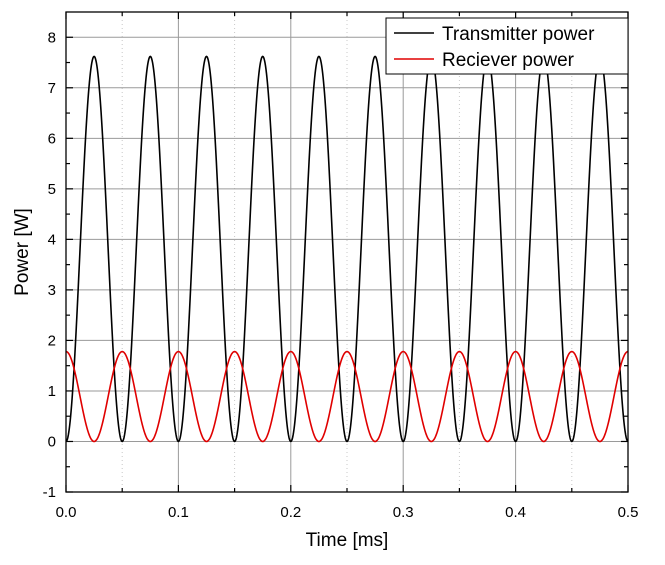  What do you see at coordinates (52, 290) in the screenshot?
I see `y-tick-label: 3` at bounding box center [52, 290].